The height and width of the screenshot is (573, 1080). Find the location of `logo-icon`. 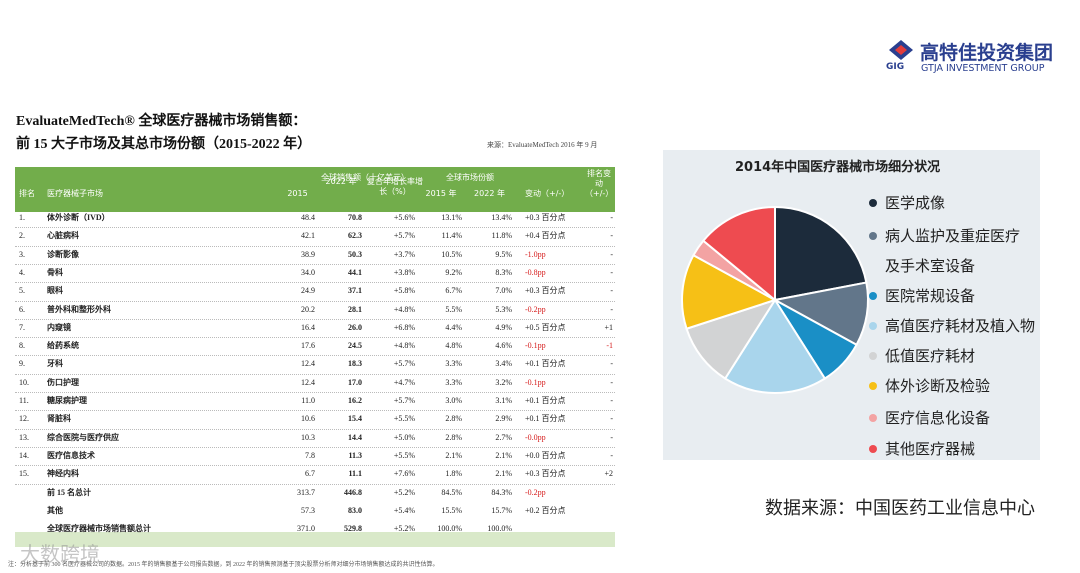

logo-icon is located at coordinates (901, 50).